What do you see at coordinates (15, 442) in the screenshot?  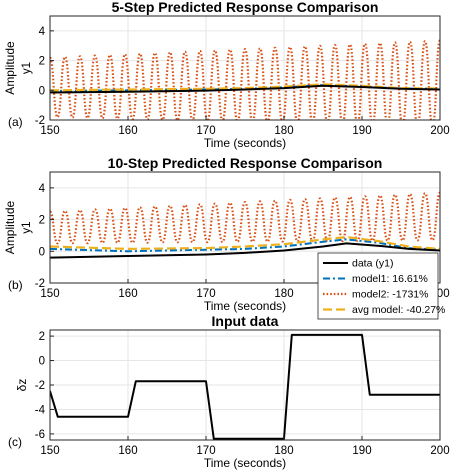 I see `panel-label: (c)` at bounding box center [15, 442].